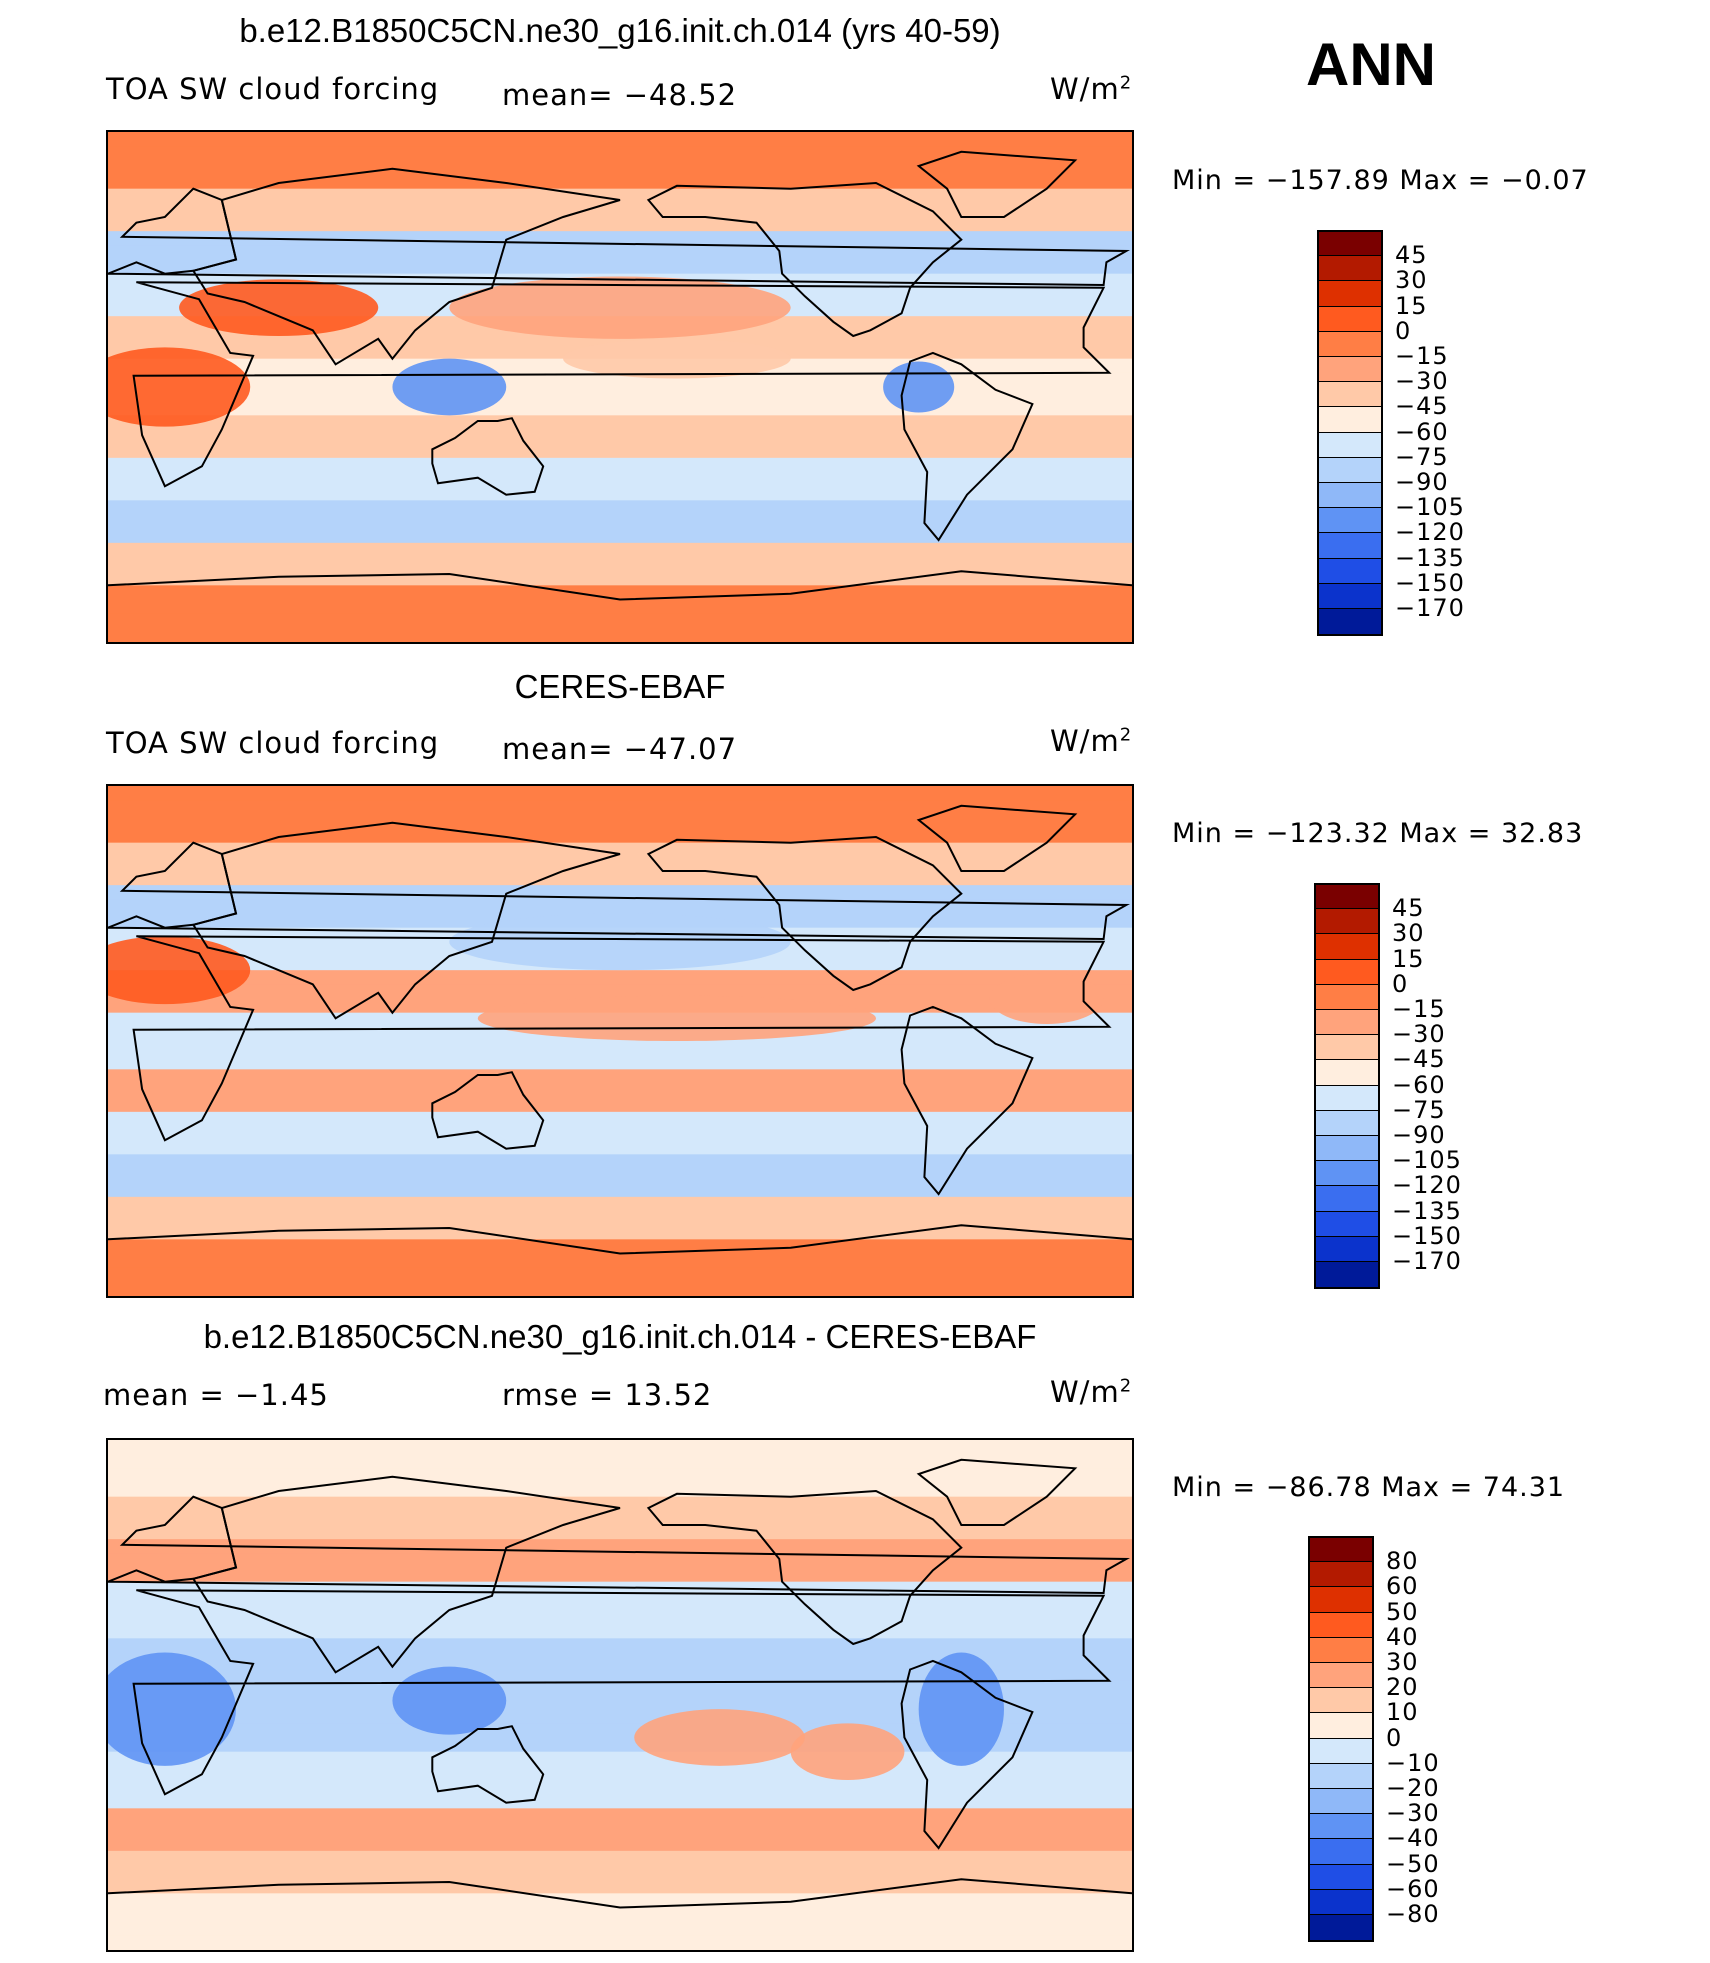 This screenshot has height=1963, width=1710. What do you see at coordinates (1413, 1762) in the screenshot?
I see `colorbar-label: −10` at bounding box center [1413, 1762].